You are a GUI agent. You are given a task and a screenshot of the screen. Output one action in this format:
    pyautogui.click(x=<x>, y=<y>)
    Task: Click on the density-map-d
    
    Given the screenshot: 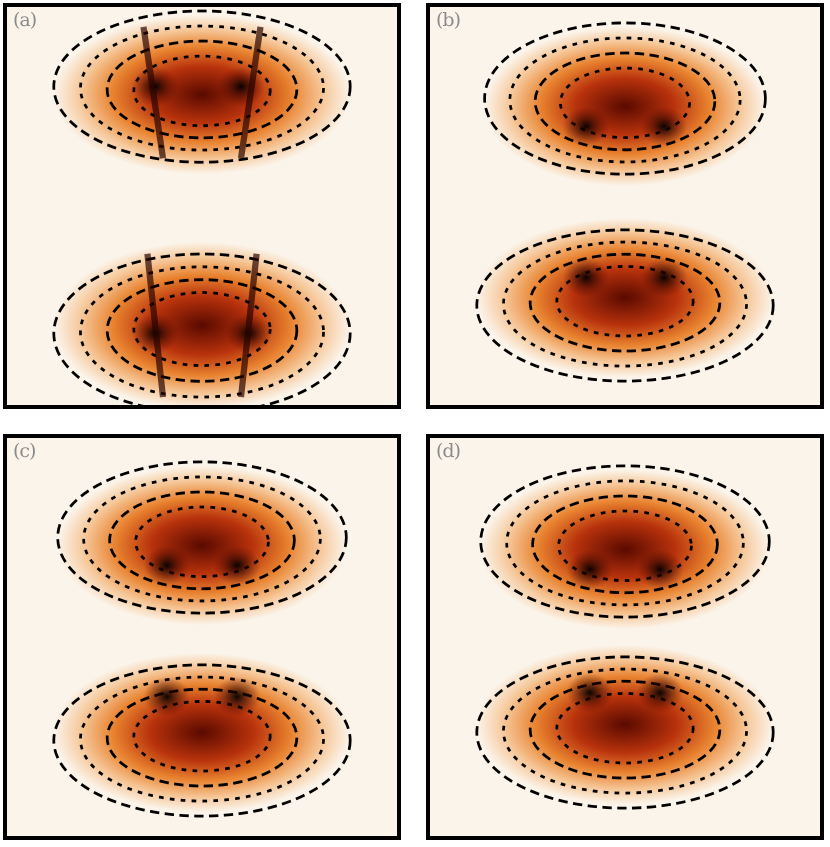 What is the action you would take?
    pyautogui.click(x=625, y=637)
    